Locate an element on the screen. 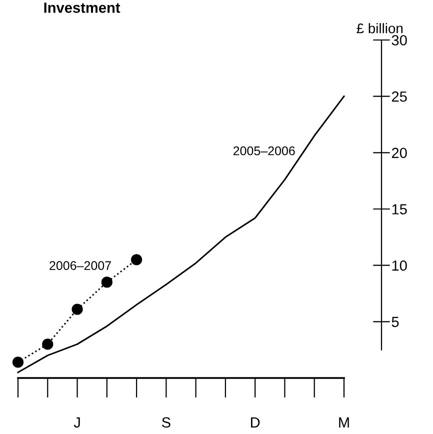 This screenshot has height=434, width=433. y-tick-label: 20 is located at coordinates (399, 153).